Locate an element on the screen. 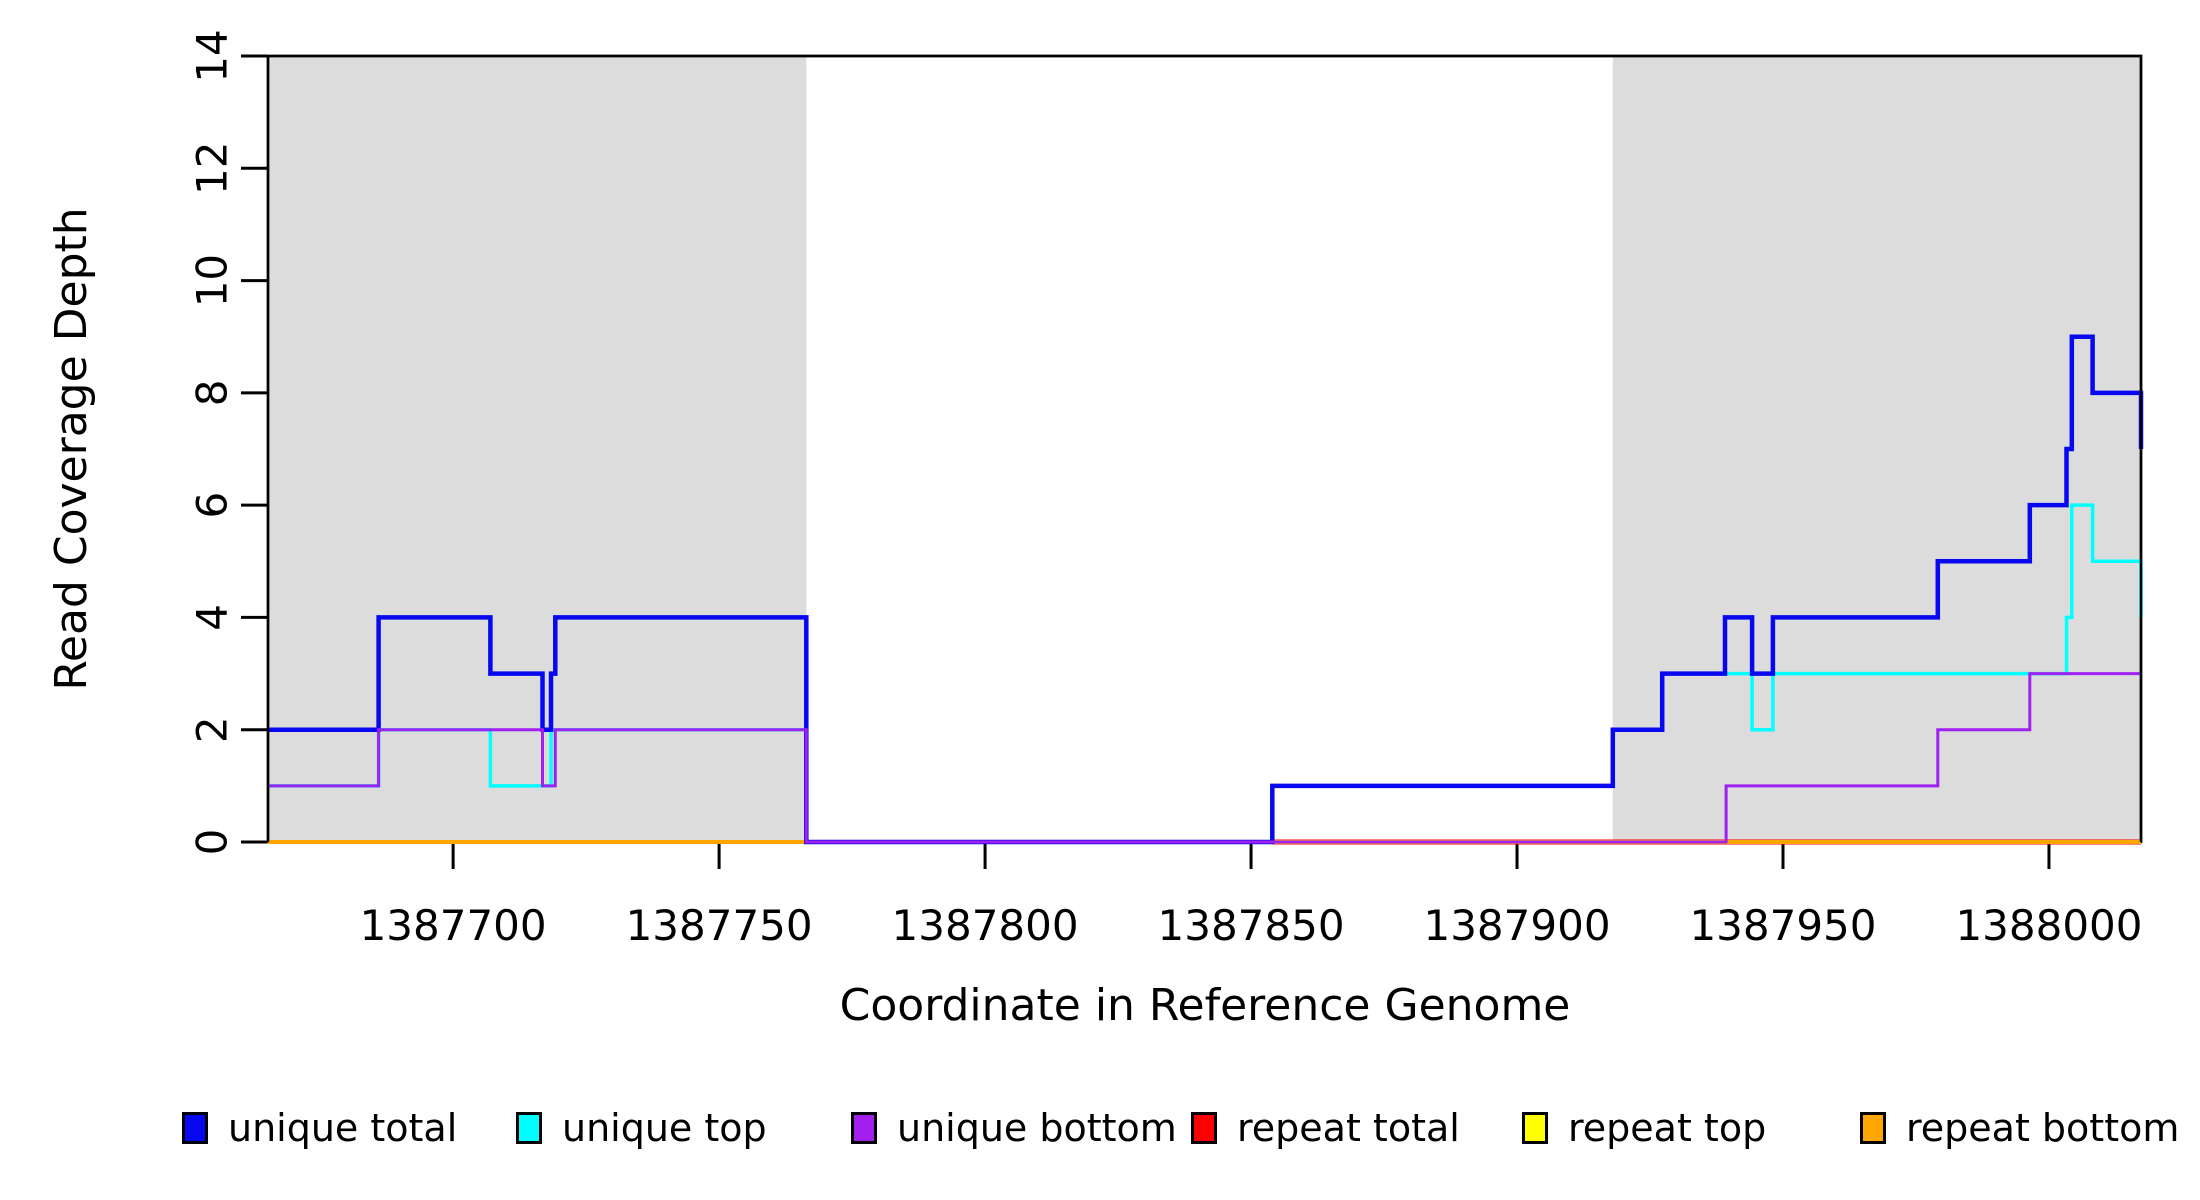 The image size is (2200, 1200). legend-label: repeat top is located at coordinates (1667, 1128).